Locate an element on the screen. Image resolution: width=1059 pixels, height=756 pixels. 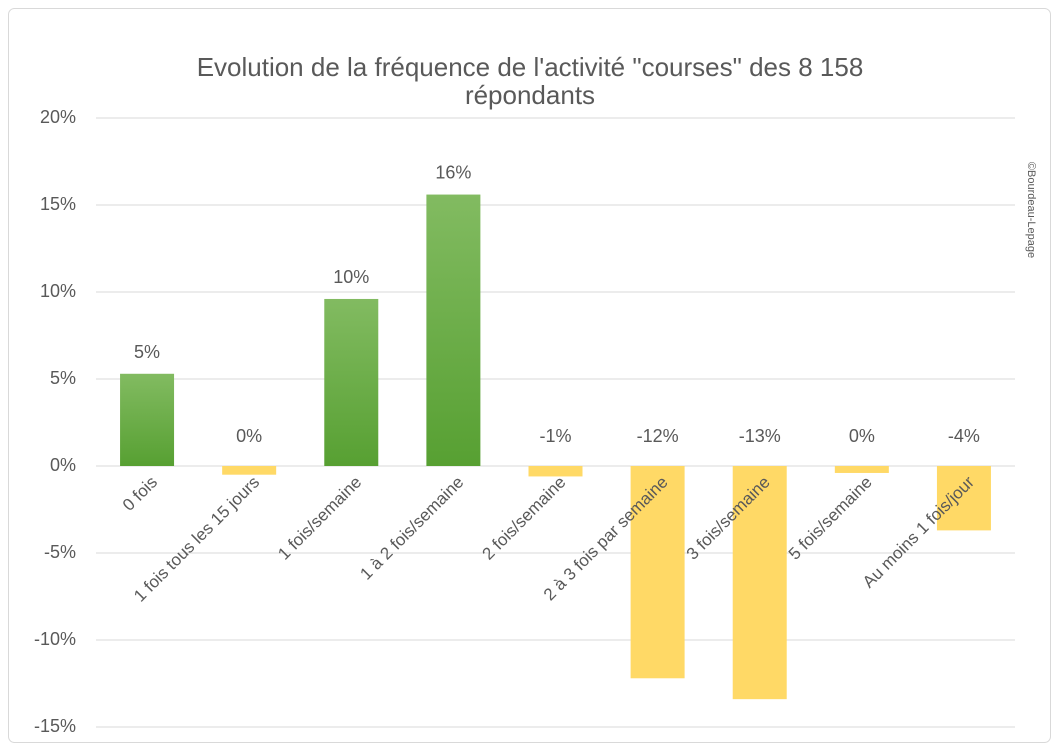
watermark: ©Bourdeau-Lepage is located at coordinates (1031, 210).